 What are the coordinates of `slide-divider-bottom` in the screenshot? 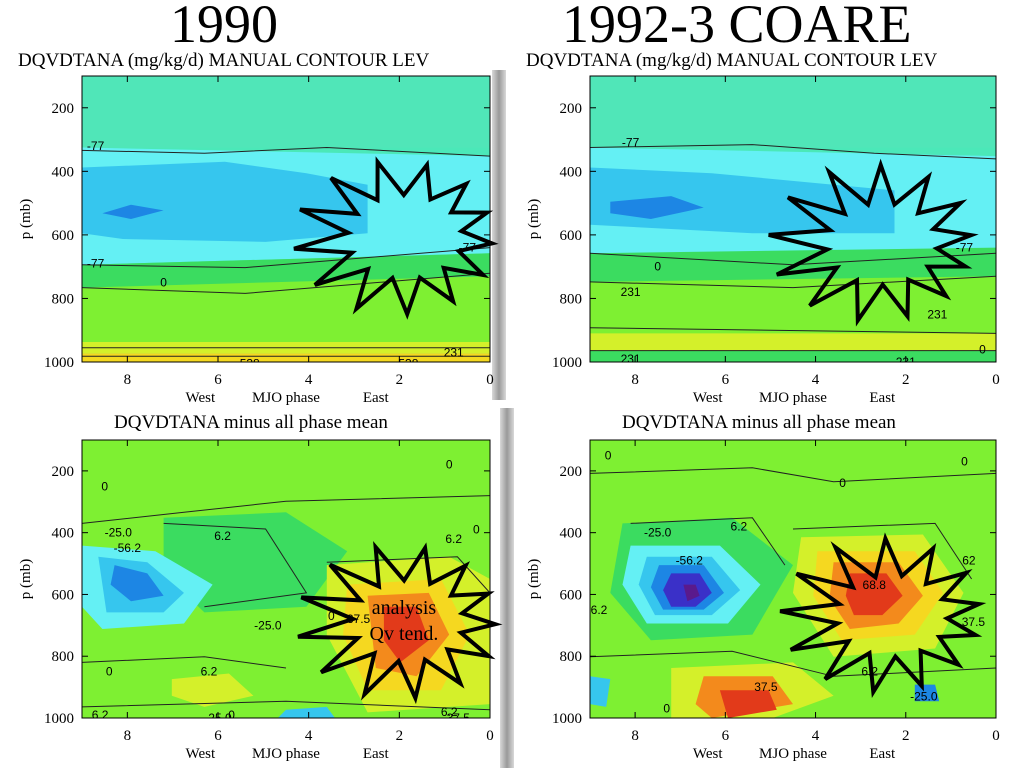 It's located at (507, 588).